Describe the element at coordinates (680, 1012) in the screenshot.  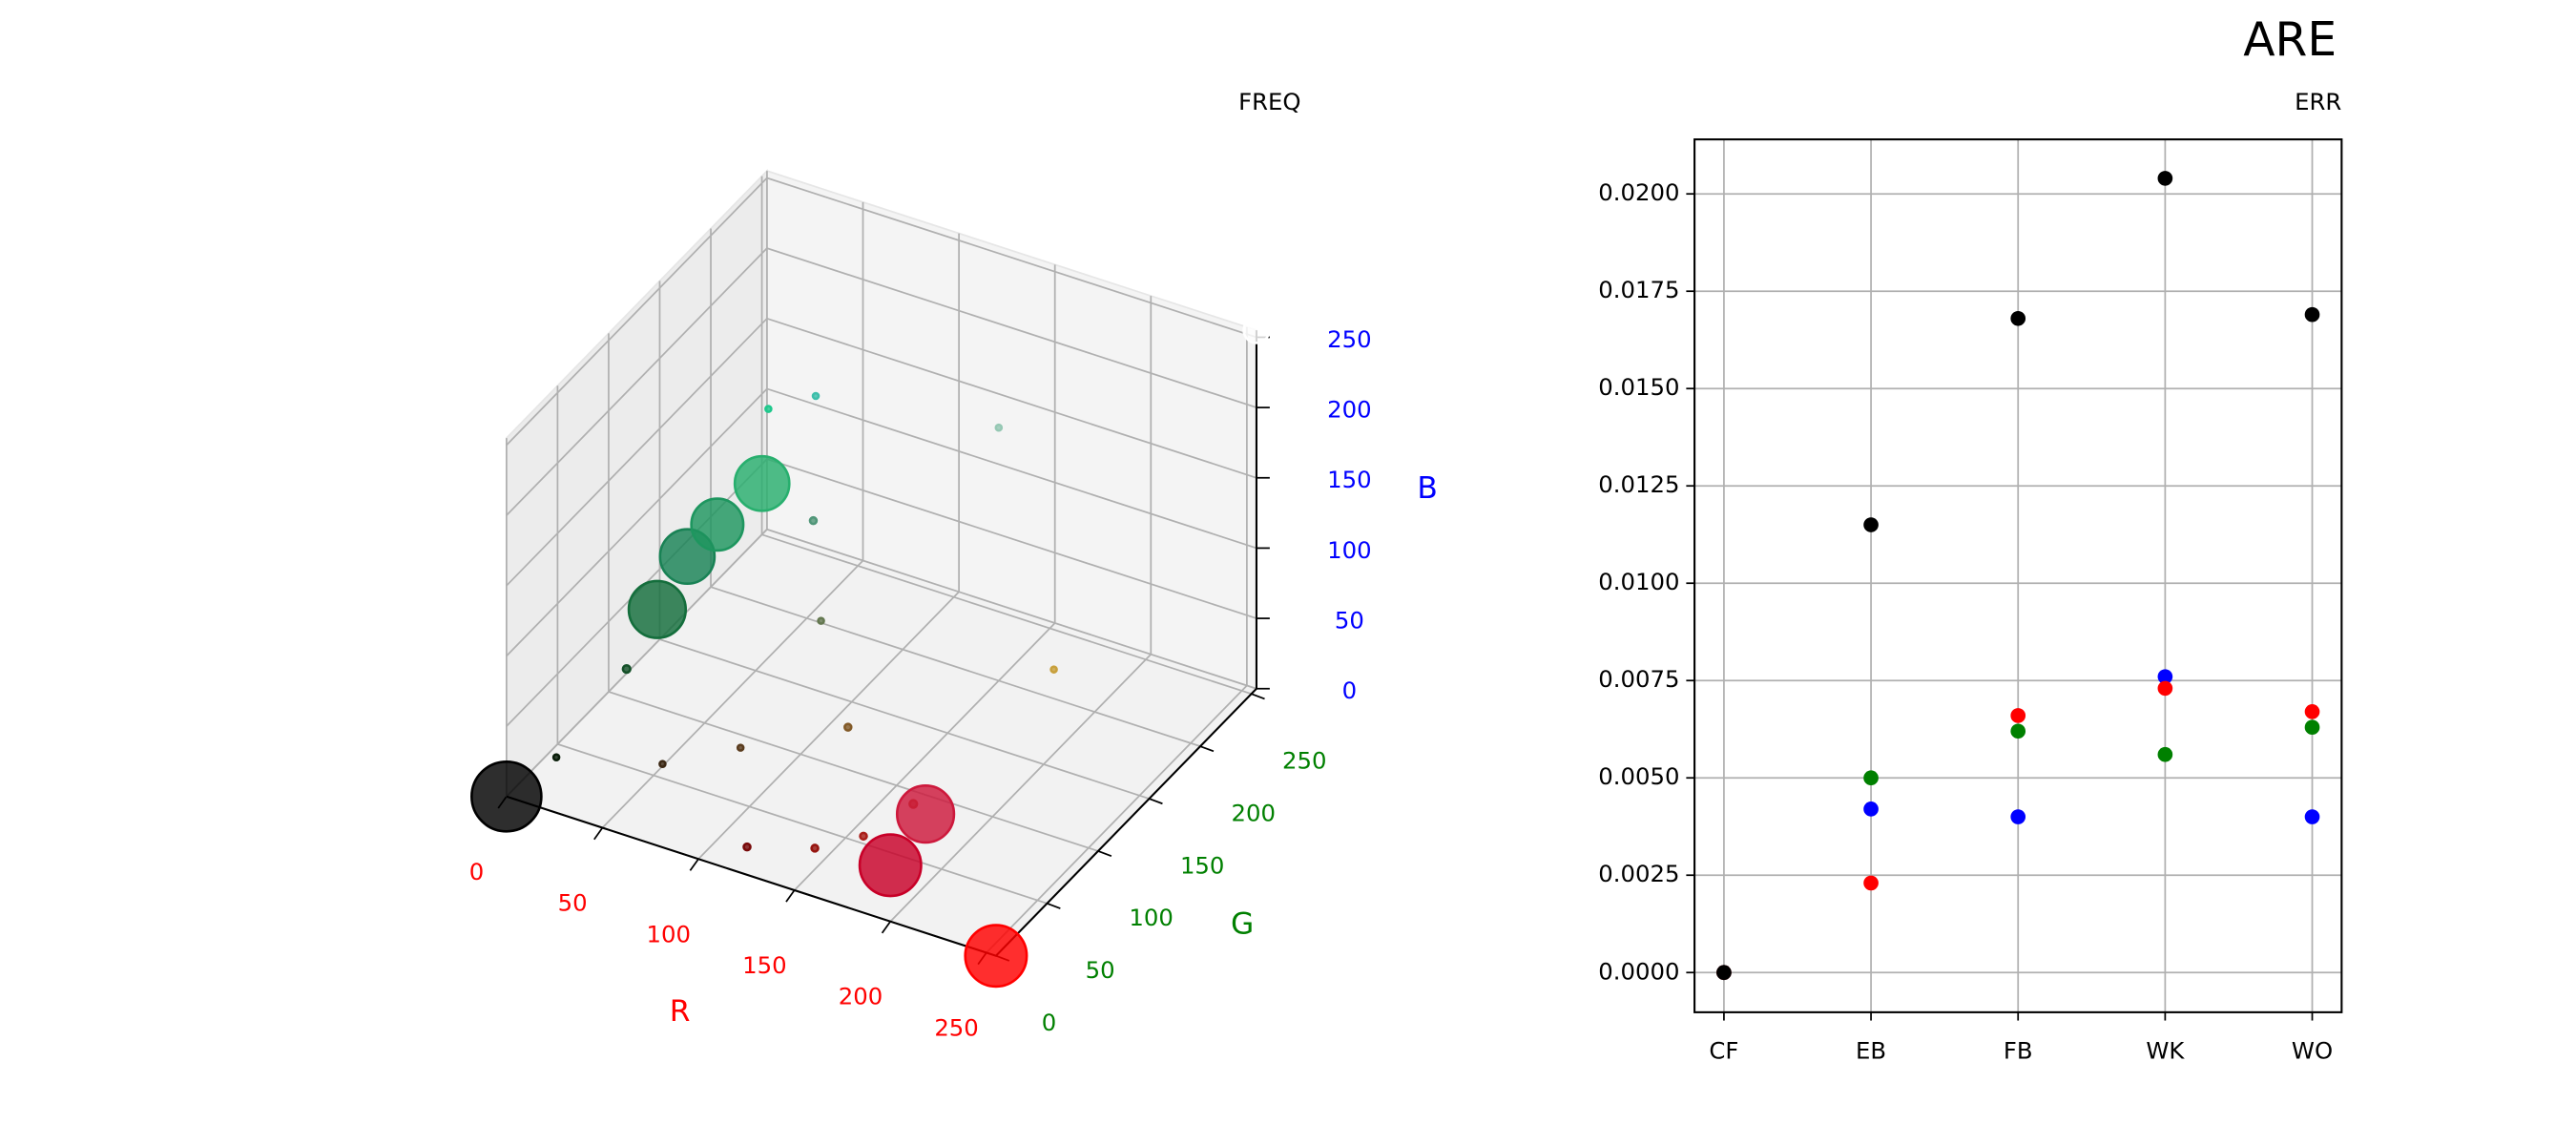
I see `x-axis-label: R` at that location.